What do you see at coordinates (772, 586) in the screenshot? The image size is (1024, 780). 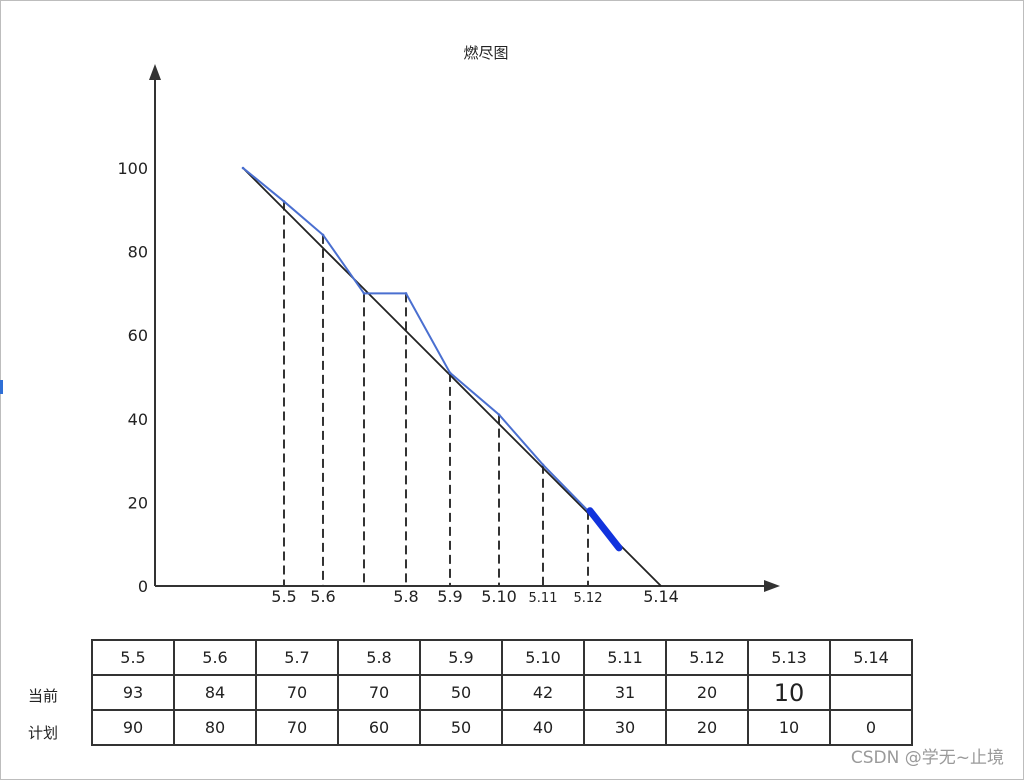 I see `x-axis-arrow` at bounding box center [772, 586].